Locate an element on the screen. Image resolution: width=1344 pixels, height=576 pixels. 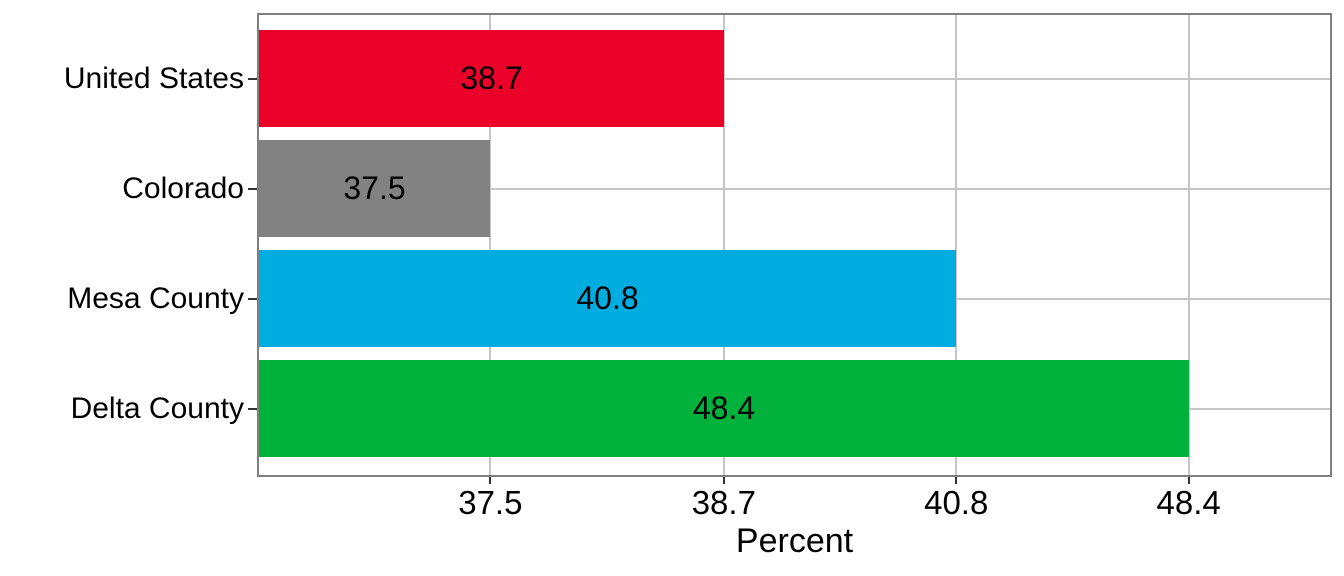
x-axis-tick-label: 38.7 is located at coordinates (723, 502).